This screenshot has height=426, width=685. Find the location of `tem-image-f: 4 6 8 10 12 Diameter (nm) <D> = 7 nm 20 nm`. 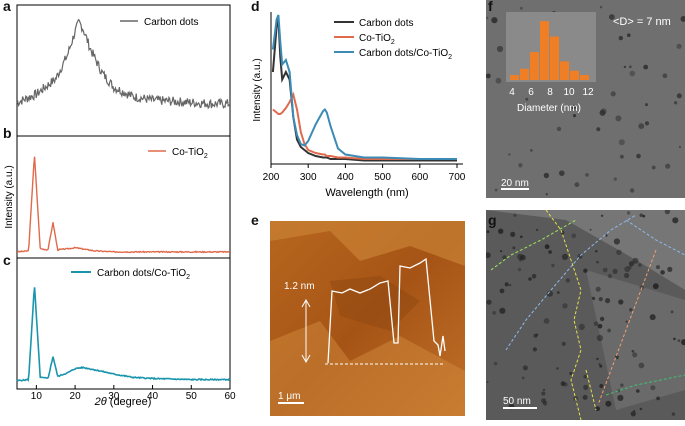

tem-image-f: 4 6 8 10 12 Diameter (nm) <D> = 7 nm 20 nm is located at coordinates (585, 99).